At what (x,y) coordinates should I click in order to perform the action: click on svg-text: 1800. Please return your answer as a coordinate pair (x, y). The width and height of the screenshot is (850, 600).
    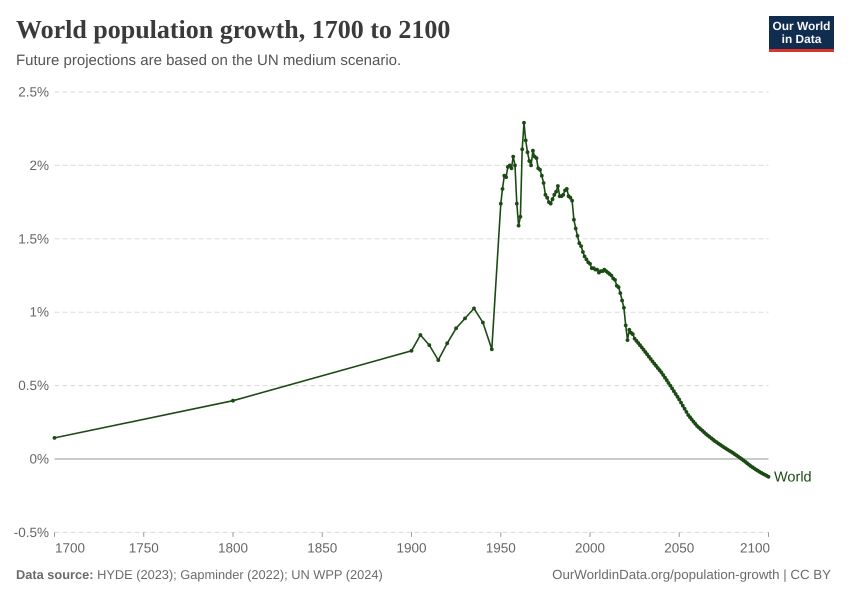
    Looking at the image, I should click on (233, 548).